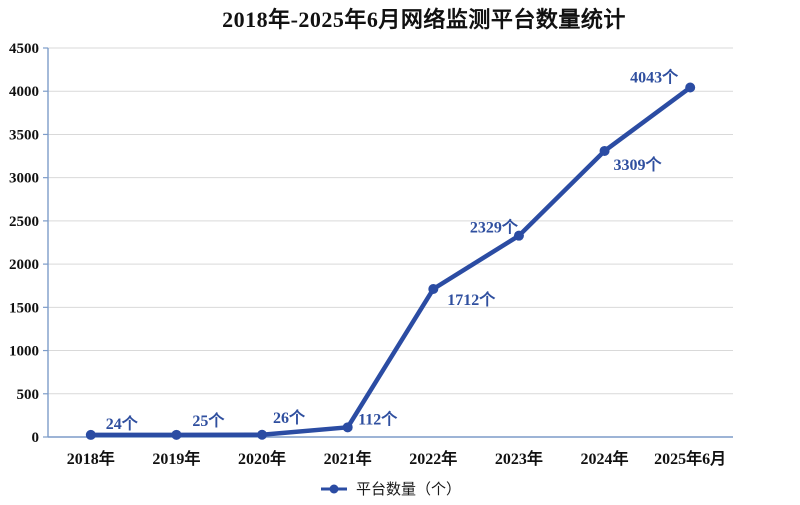 The width and height of the screenshot is (800, 505). I want to click on data-label: 3309个, so click(638, 164).